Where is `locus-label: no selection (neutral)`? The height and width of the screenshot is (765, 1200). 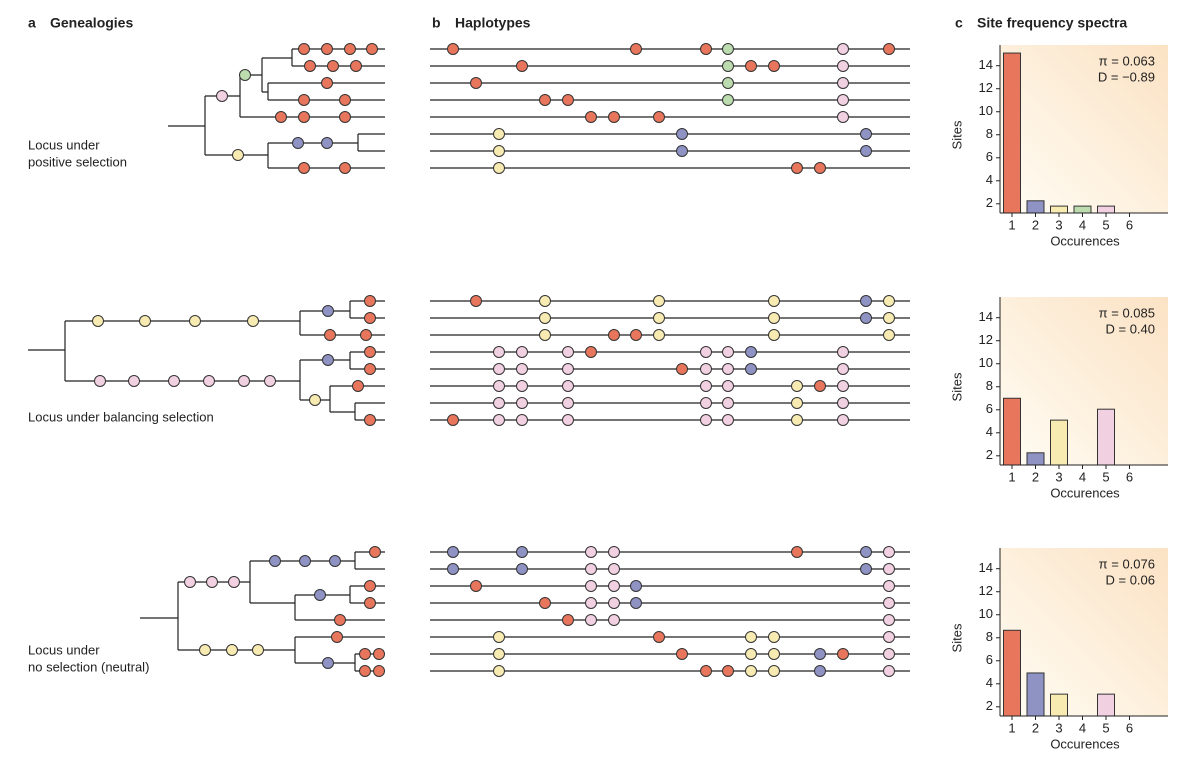
locus-label: no selection (neutral) is located at coordinates (88, 666).